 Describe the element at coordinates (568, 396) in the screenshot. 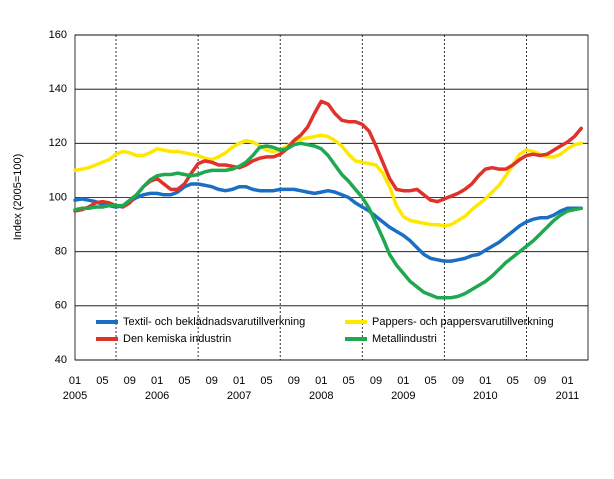

I see `x-year-label: 2011` at that location.